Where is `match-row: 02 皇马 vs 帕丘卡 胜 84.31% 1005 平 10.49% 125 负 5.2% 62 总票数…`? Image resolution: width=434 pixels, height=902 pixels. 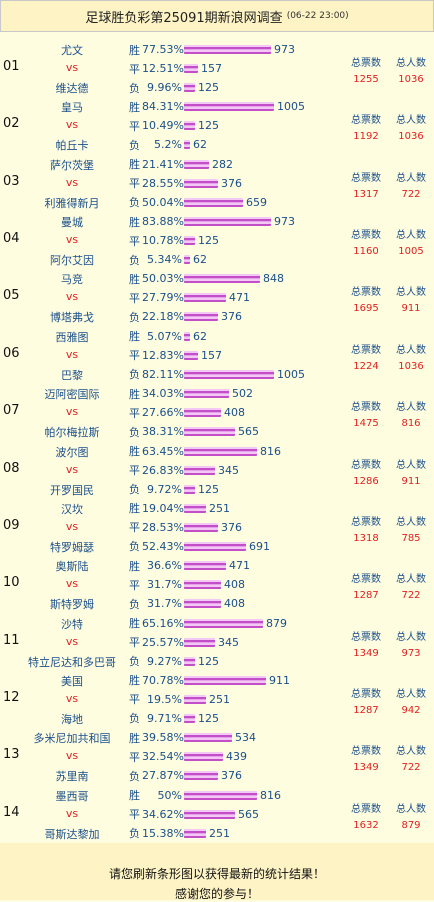 match-row: 02 皇马 vs 帕丘卡 胜 84.31% 1005 平 10.49% 125 负 5.2% 62 总票数… is located at coordinates (217, 125).